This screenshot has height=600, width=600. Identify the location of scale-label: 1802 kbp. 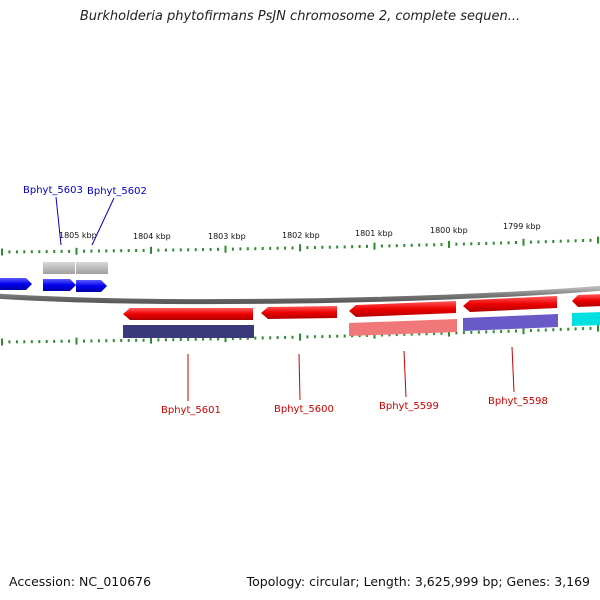
(301, 235).